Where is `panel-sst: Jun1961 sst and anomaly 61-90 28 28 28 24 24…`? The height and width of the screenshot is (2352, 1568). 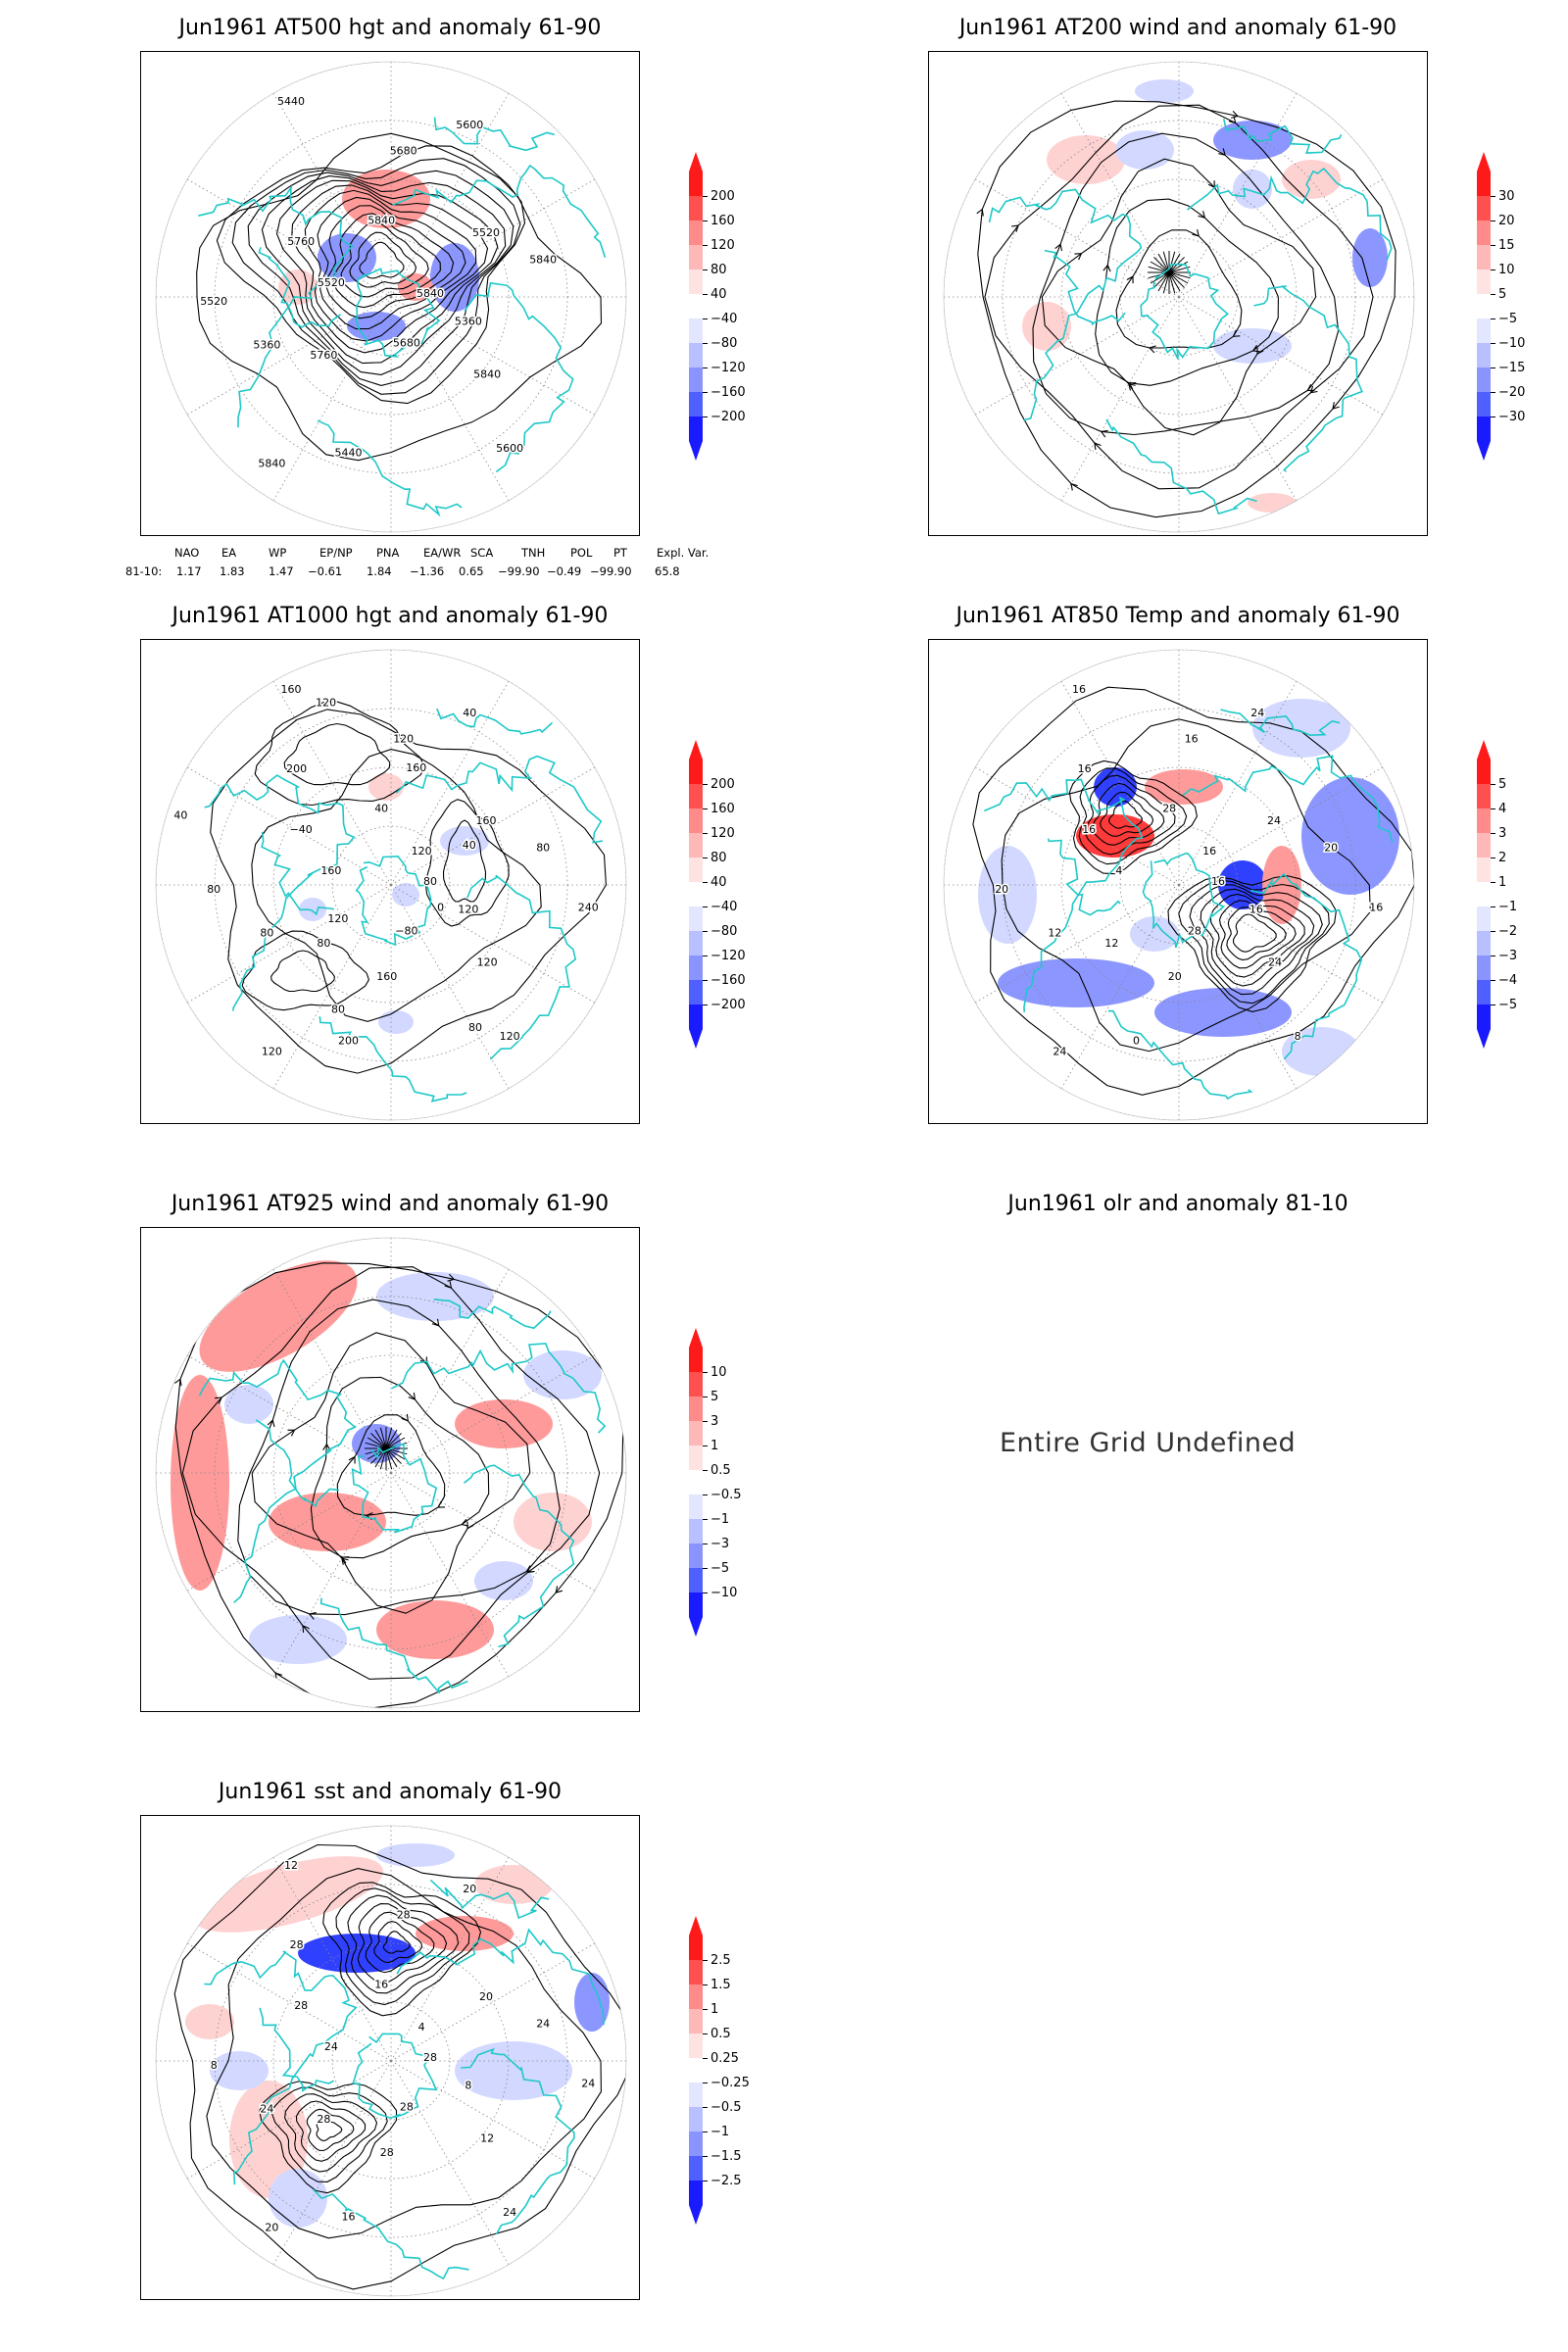 panel-sst: Jun1961 sst and anomaly 61-90 28 28 28 24 24… is located at coordinates (392, 2058).